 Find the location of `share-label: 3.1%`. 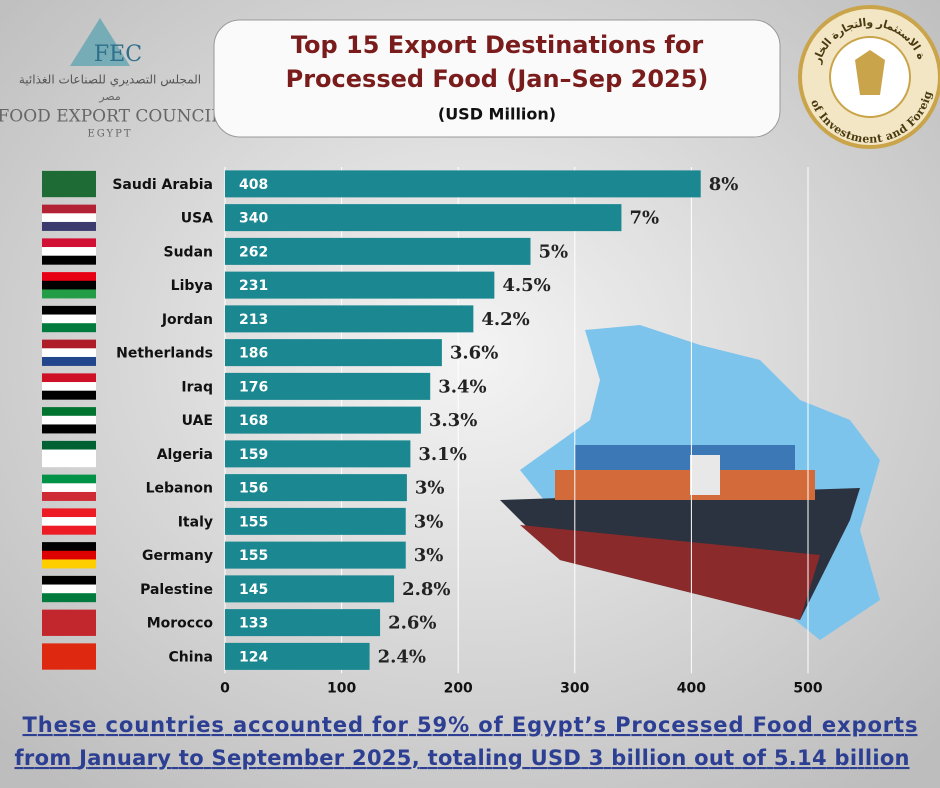

share-label: 3.1% is located at coordinates (442, 454).